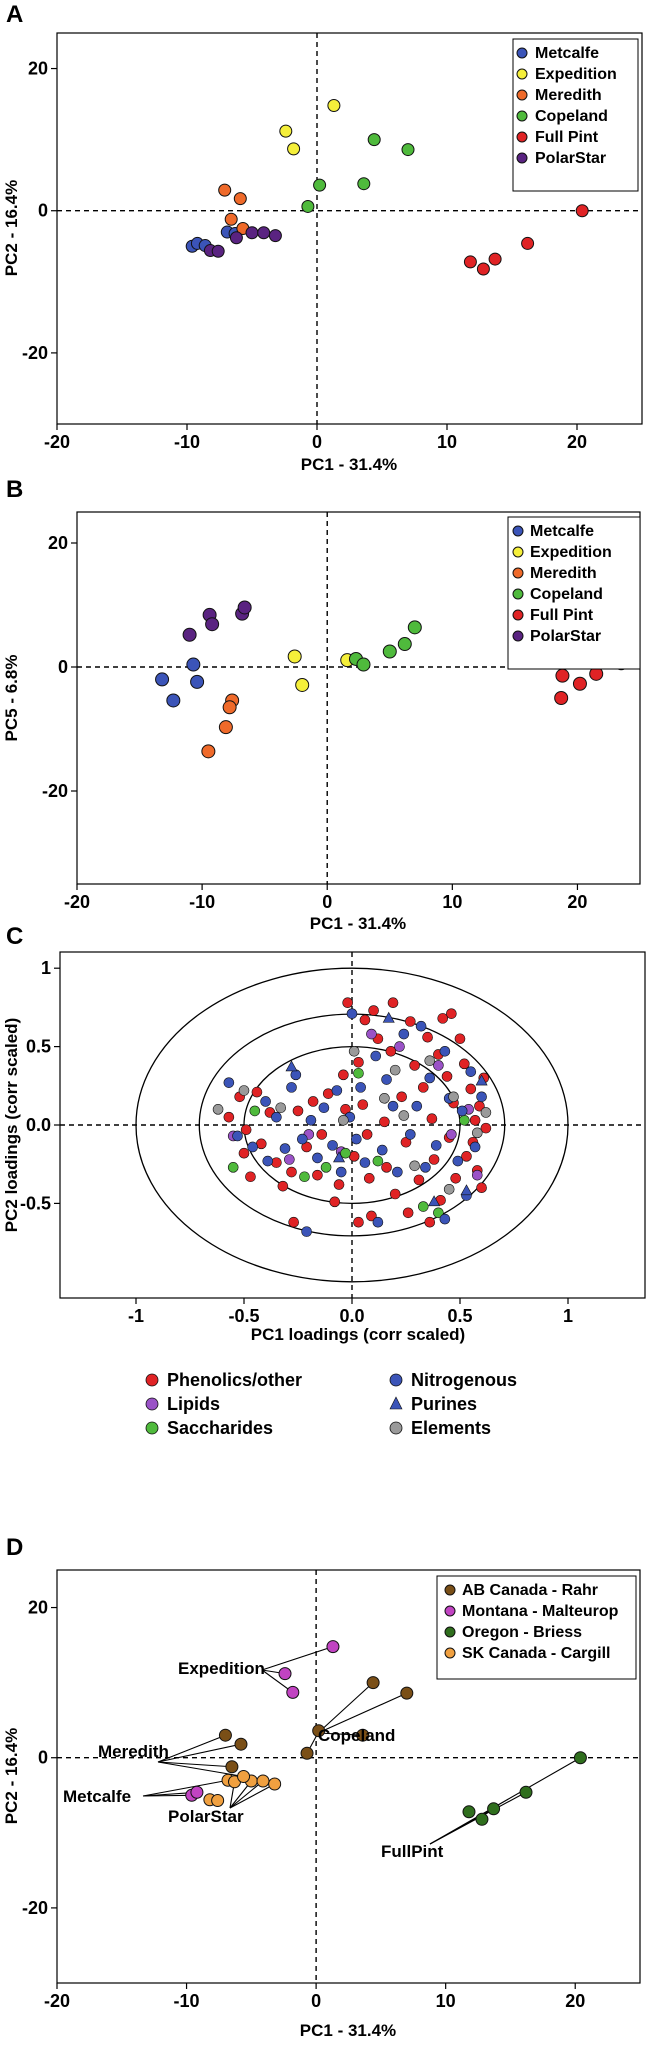 The height and width of the screenshot is (2047, 650). I want to click on panel-c-point-lipids, so click(289, 1159).